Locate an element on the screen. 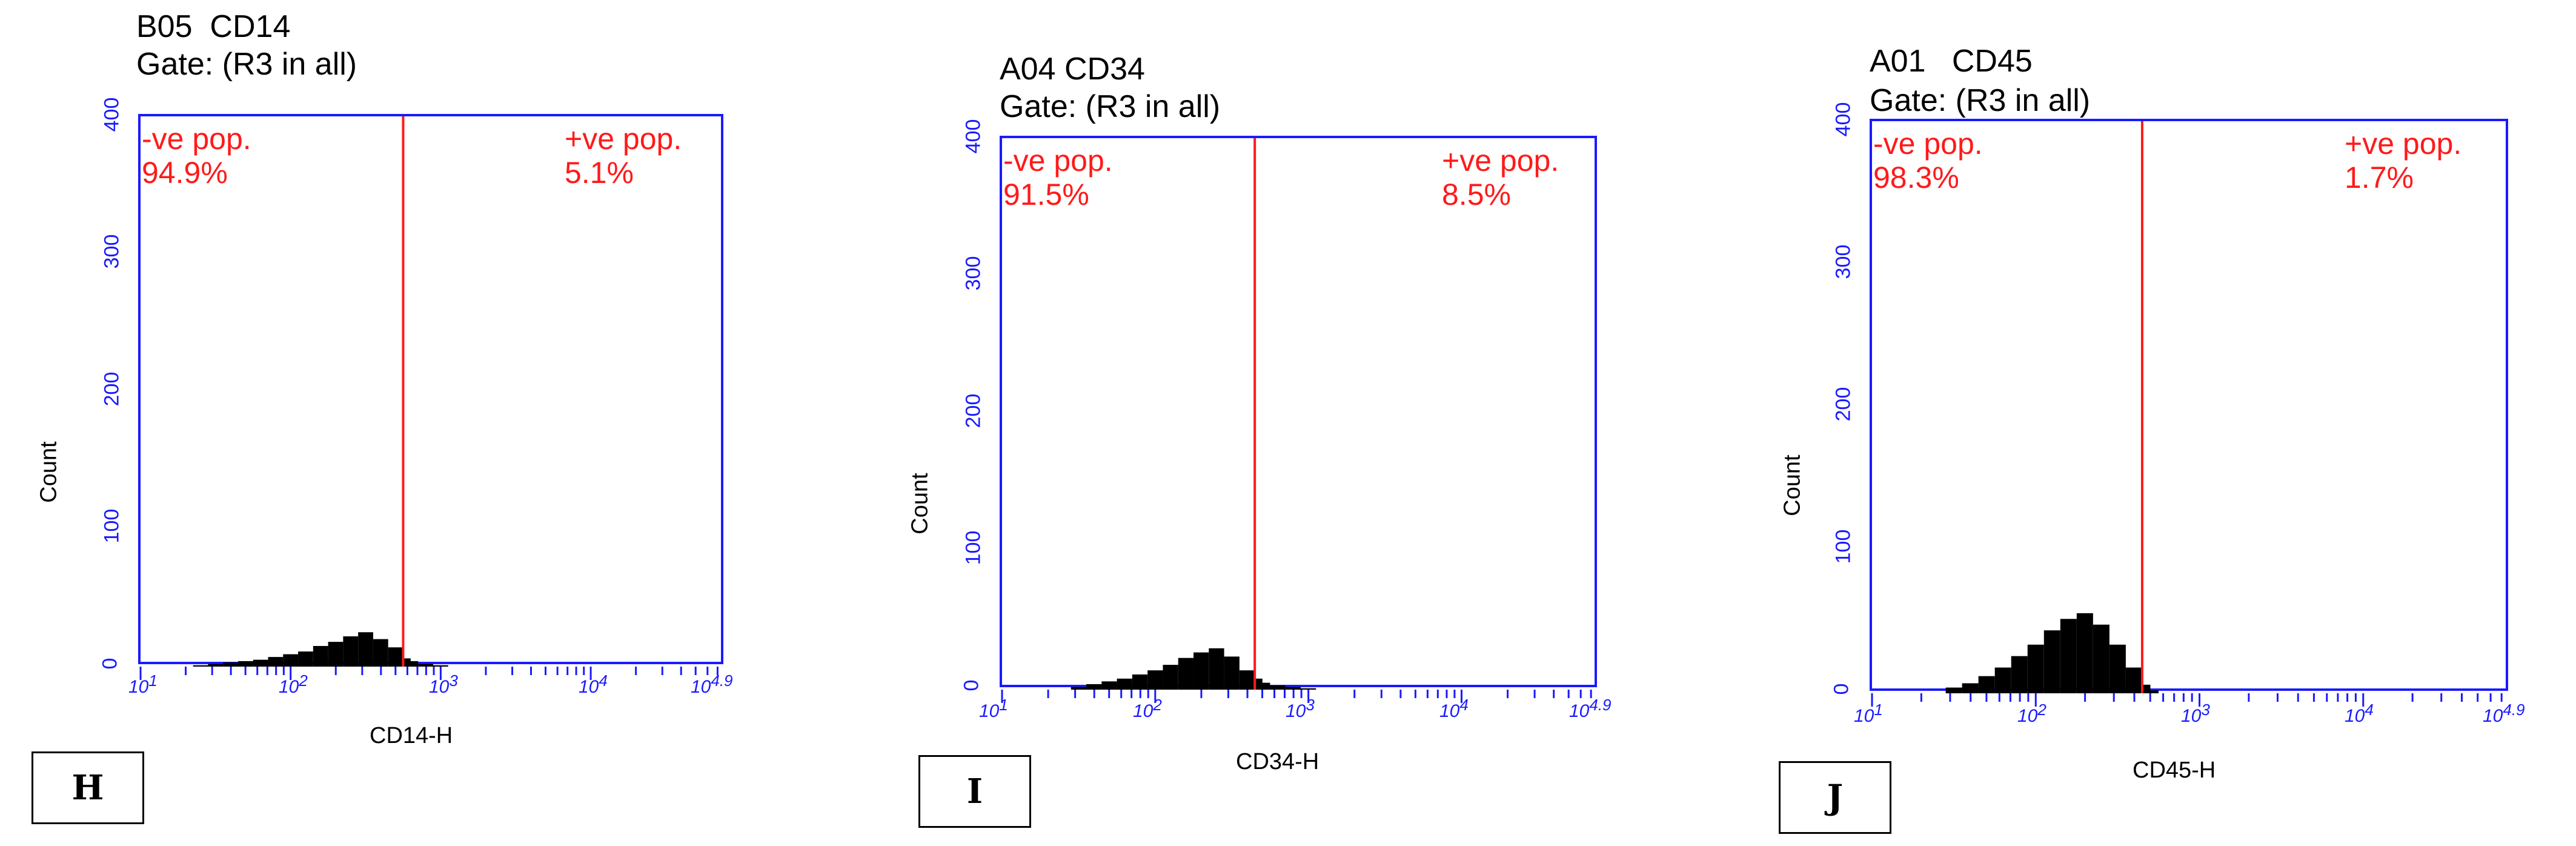 Image resolution: width=2576 pixels, height=846 pixels. negative-population-percent: 91.5% is located at coordinates (1046, 195).